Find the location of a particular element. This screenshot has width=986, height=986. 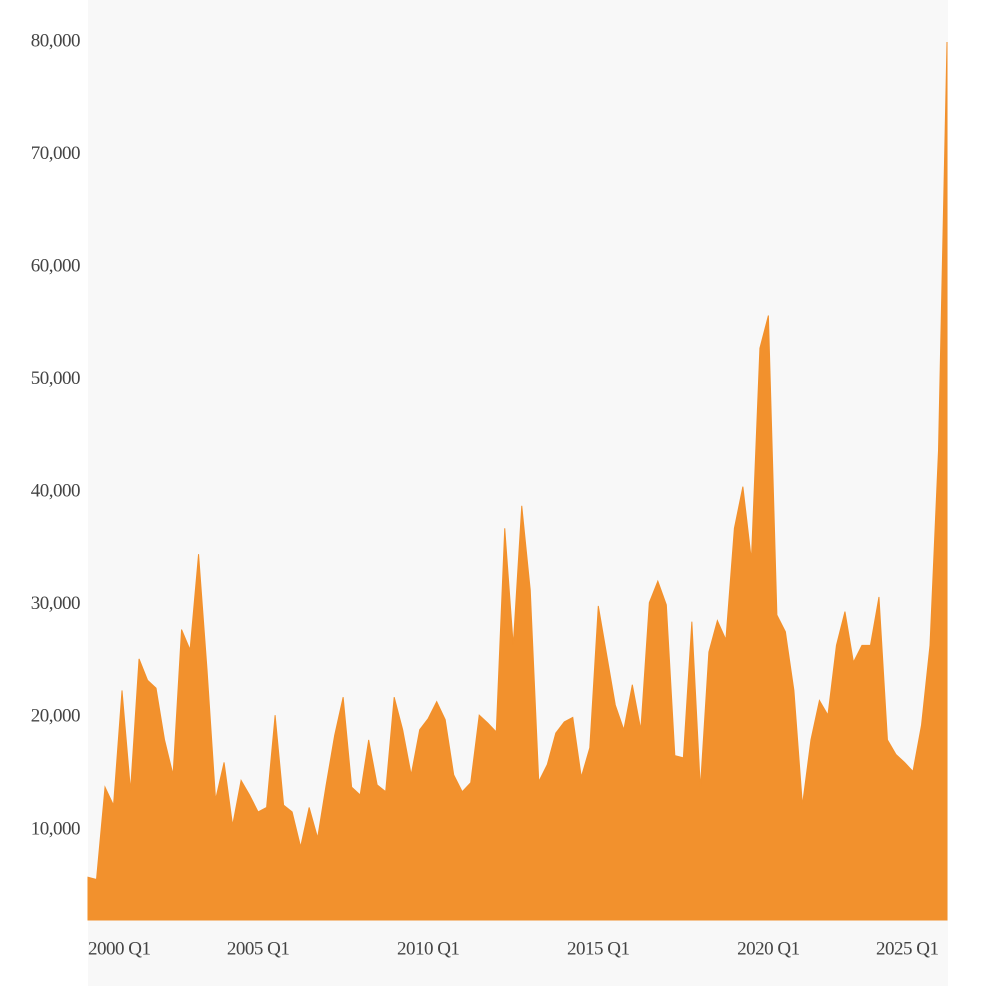

y-tick-label: 30,000 is located at coordinates (55, 603).